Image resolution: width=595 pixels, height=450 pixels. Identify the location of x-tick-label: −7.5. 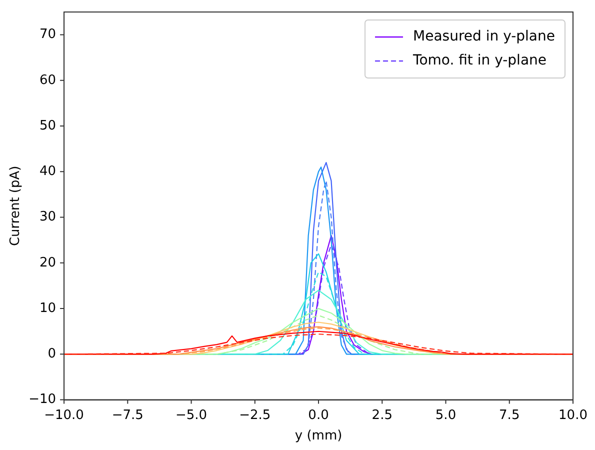
(128, 415).